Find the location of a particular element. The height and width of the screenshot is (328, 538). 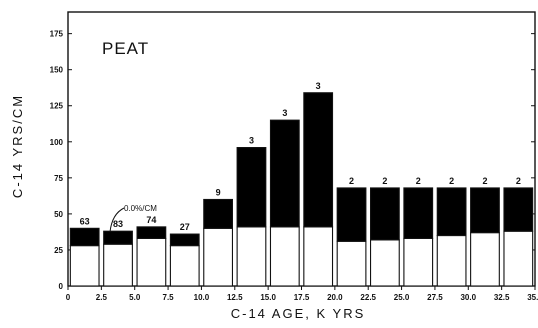

y-tick-label-0: 0 is located at coordinates (61, 286).